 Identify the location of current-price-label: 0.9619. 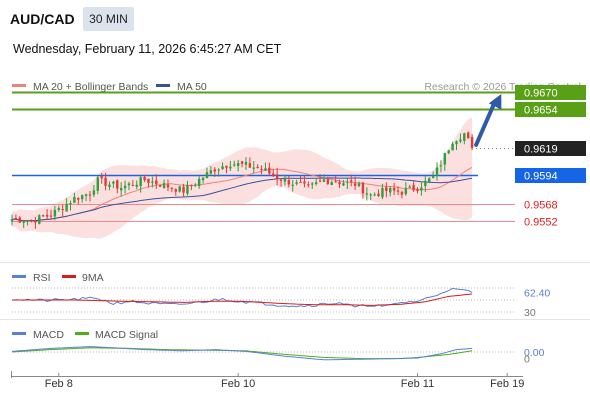
(541, 150).